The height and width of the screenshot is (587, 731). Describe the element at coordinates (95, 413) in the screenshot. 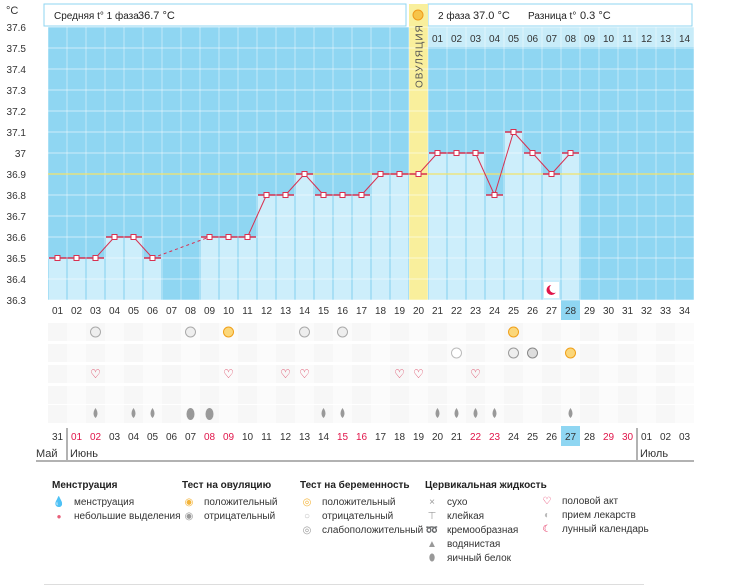

I see `watery-icon` at that location.